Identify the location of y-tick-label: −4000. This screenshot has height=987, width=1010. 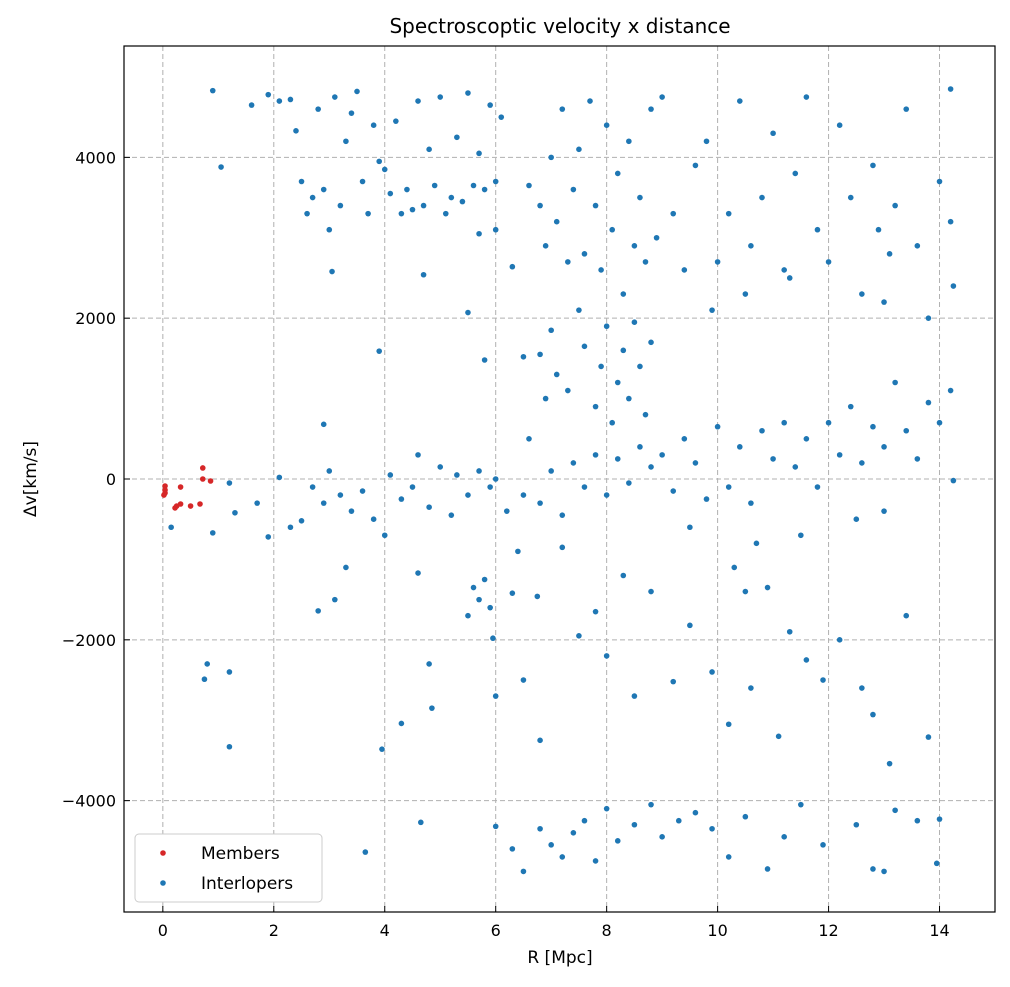
(89, 801).